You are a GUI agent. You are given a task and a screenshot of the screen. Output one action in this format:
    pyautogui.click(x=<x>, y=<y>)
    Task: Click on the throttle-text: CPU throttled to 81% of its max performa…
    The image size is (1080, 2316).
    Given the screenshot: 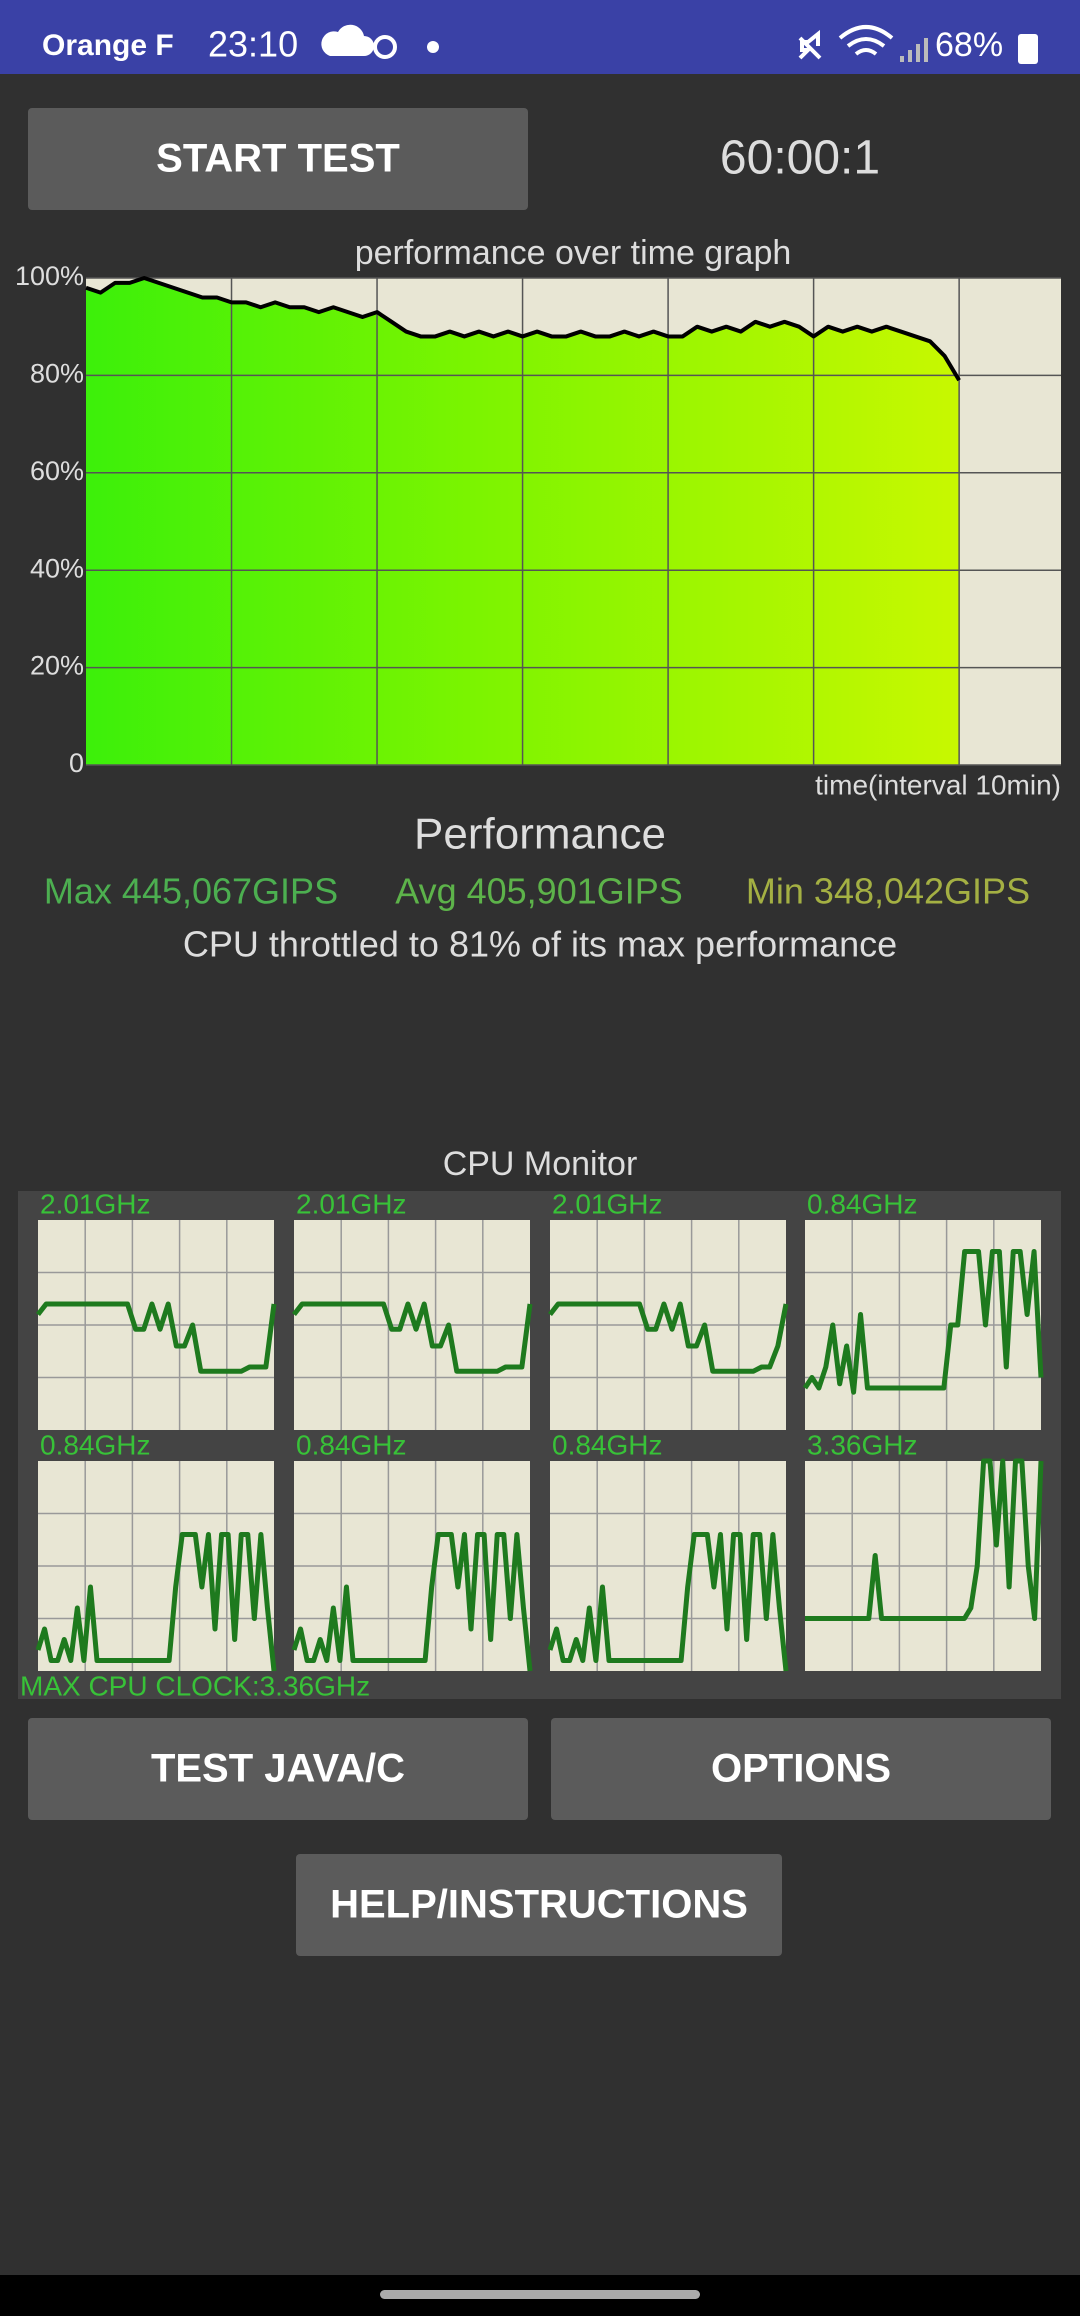 What is the action you would take?
    pyautogui.click(x=540, y=944)
    